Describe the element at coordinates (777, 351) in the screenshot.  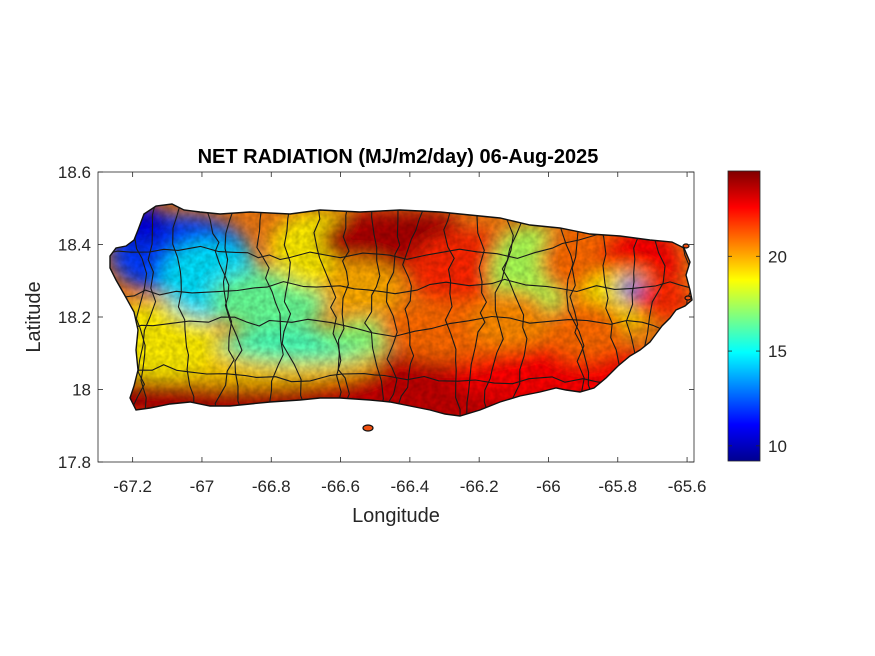
I see `colorbar-tick-label: 15` at that location.